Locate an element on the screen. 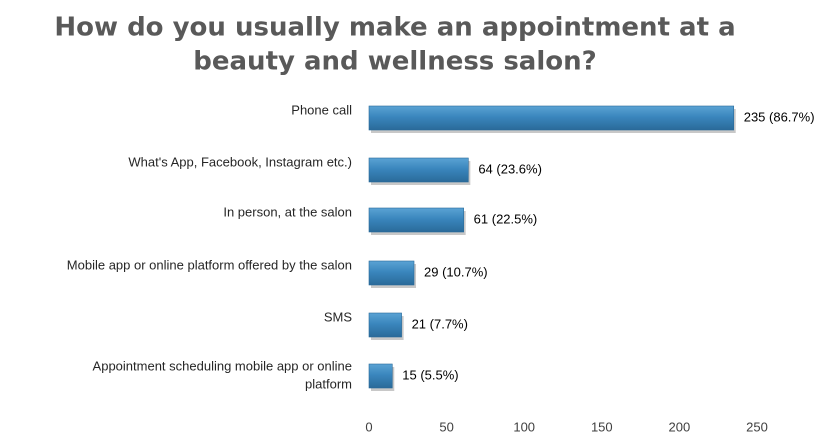  x-axis-ticks: 0 50 100 150 200 250 is located at coordinates (566, 426).